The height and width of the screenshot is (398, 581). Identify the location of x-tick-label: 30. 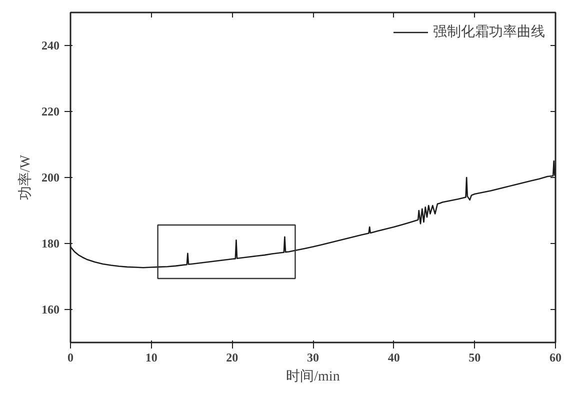
(313, 357).